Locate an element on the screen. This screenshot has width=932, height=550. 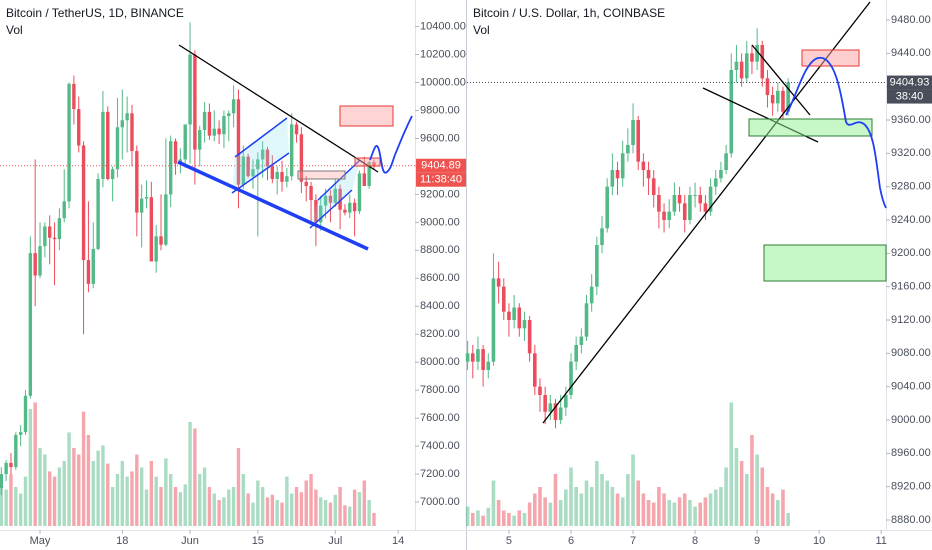
x-tick-label: 6 is located at coordinates (571, 541).